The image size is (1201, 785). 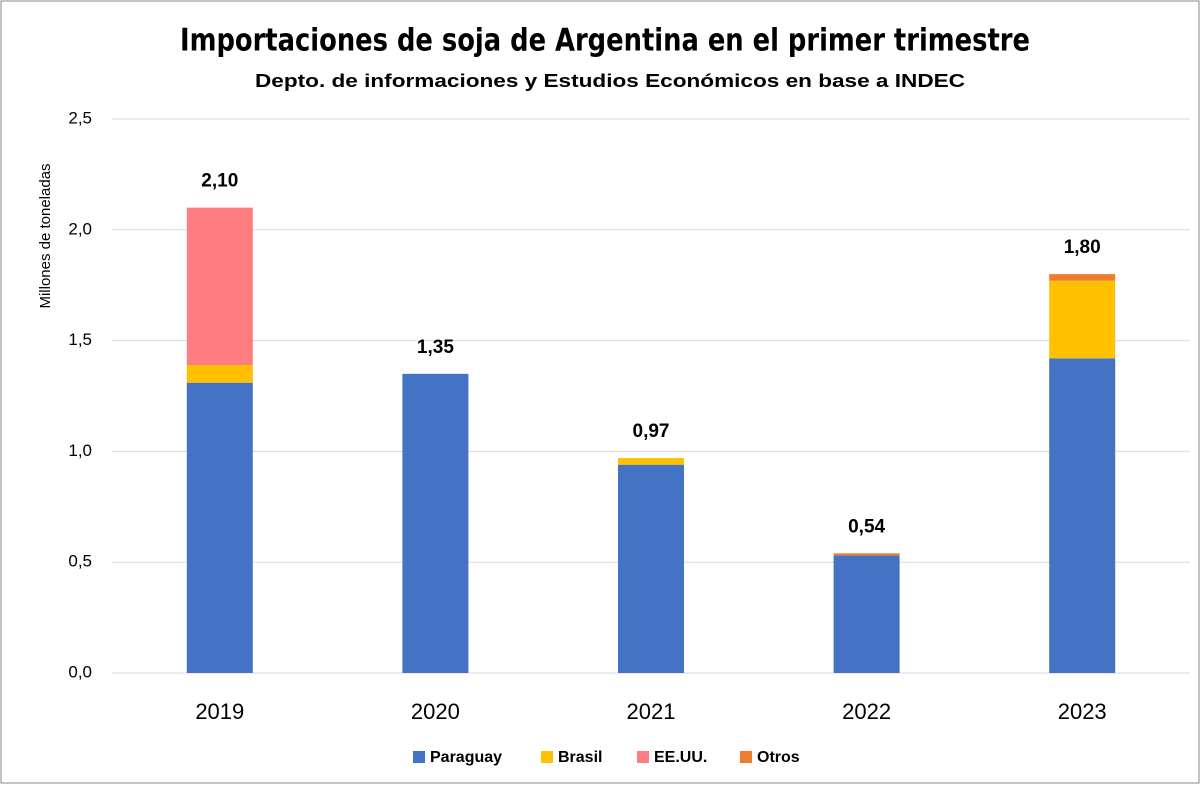 I want to click on total-label: 0,97, so click(x=651, y=431).